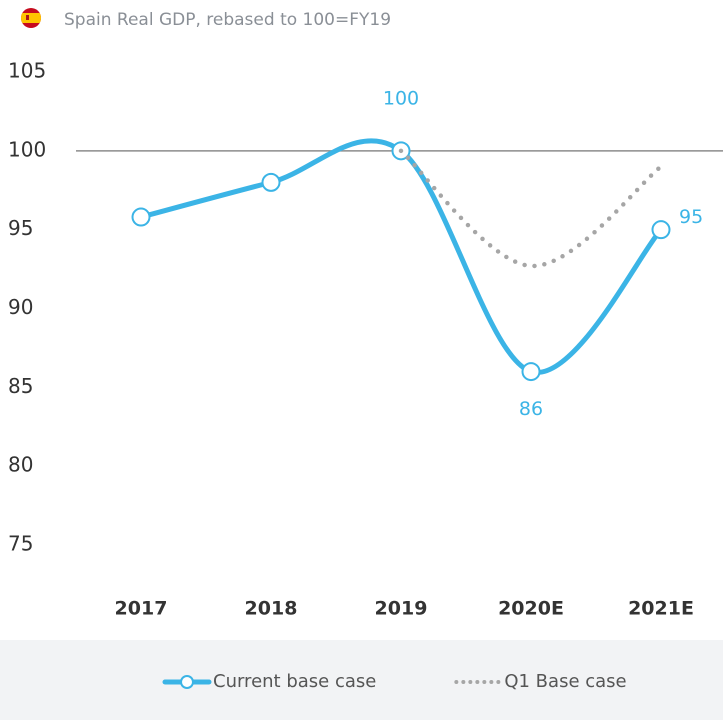 The height and width of the screenshot is (720, 723). What do you see at coordinates (227, 20) in the screenshot?
I see `chart-title: Spain Real GDP, rebased to 100=FY19` at bounding box center [227, 20].